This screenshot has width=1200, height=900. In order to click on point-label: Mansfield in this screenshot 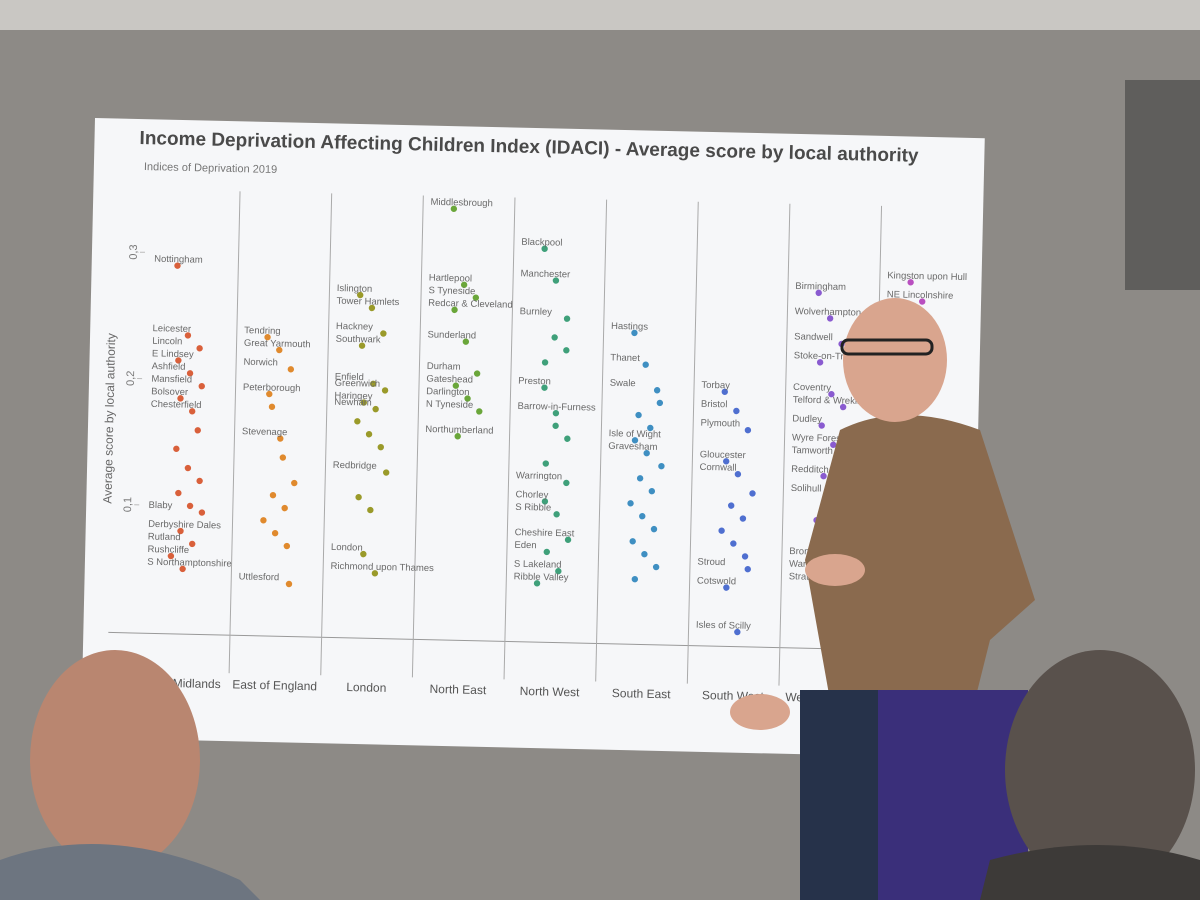, I will do `click(171, 380)`.